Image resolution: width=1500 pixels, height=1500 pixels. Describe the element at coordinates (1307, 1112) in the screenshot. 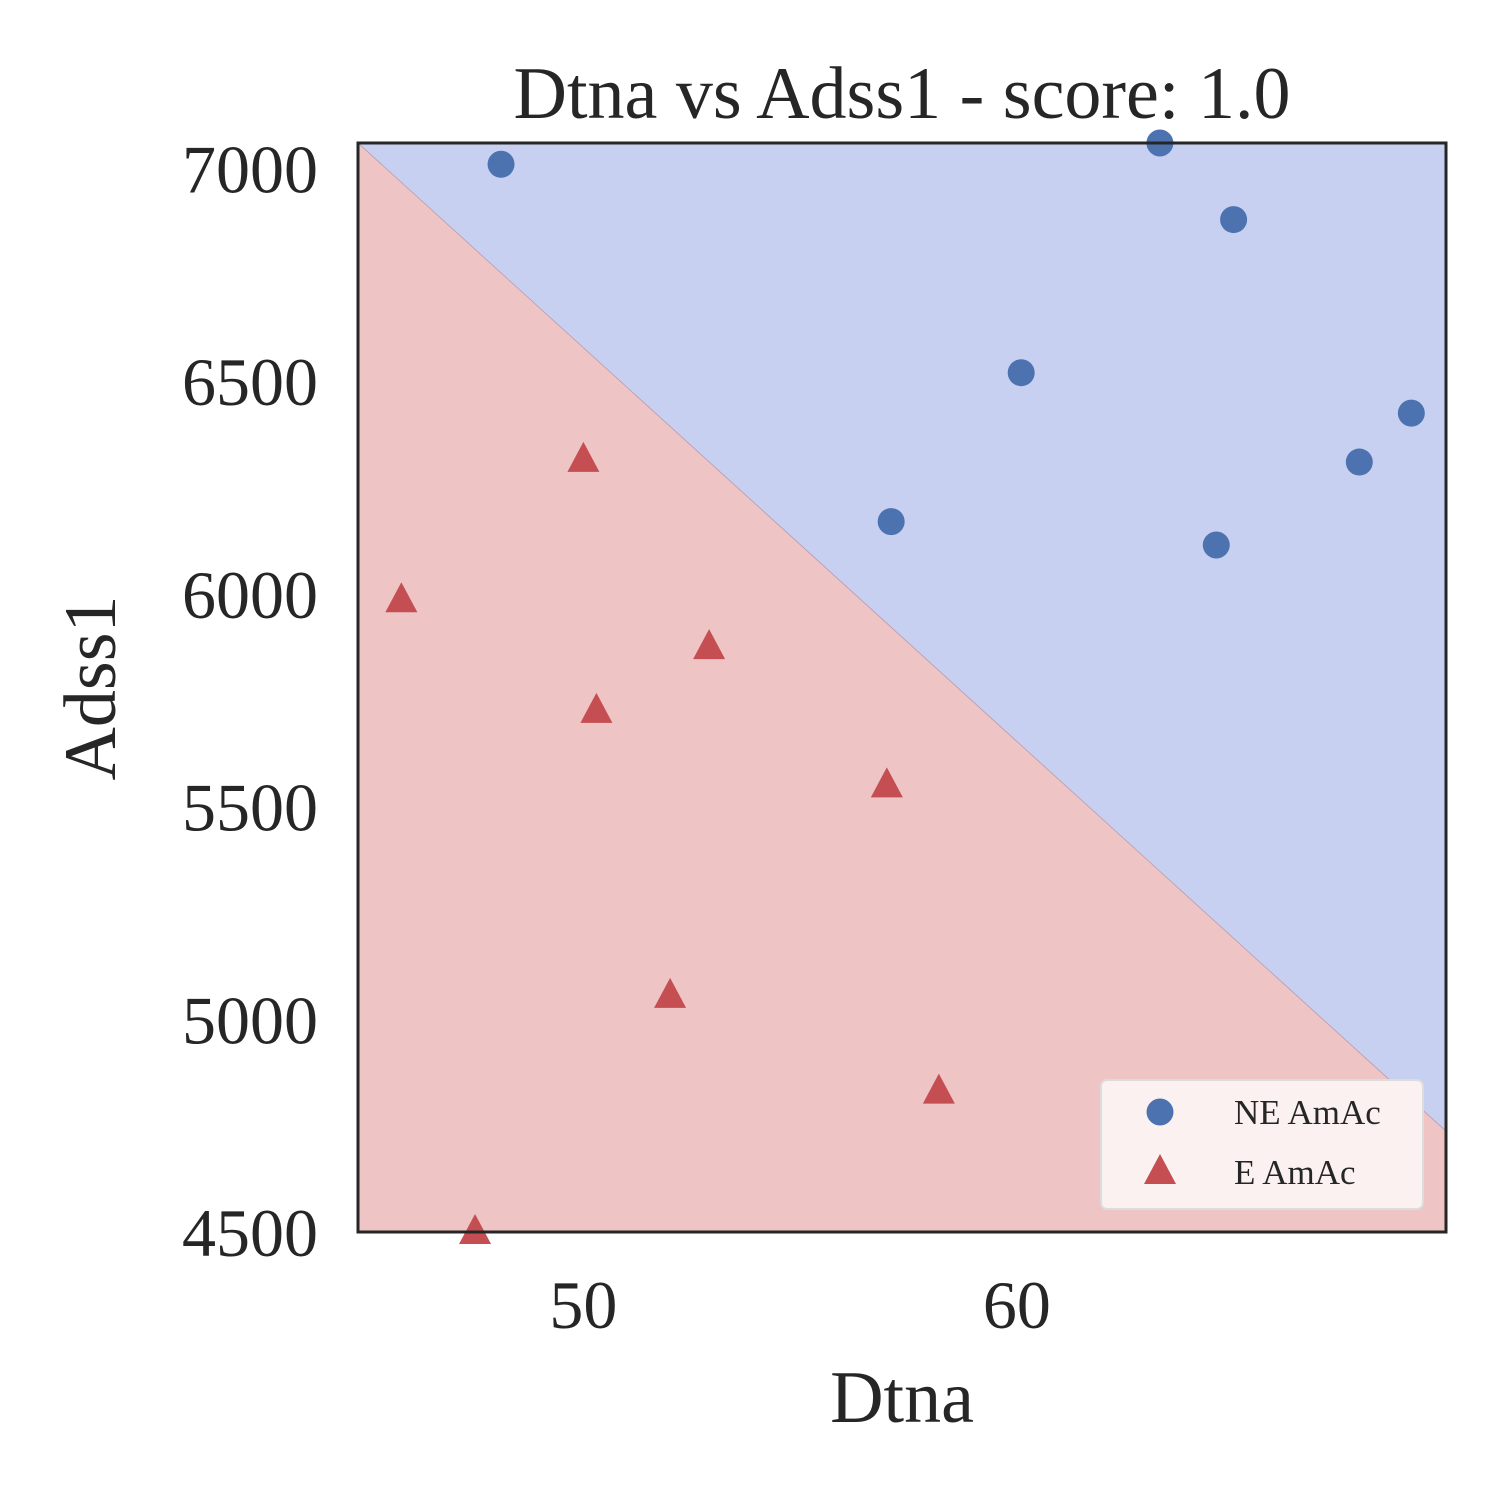

I see `legend-label: NE AmAc` at that location.